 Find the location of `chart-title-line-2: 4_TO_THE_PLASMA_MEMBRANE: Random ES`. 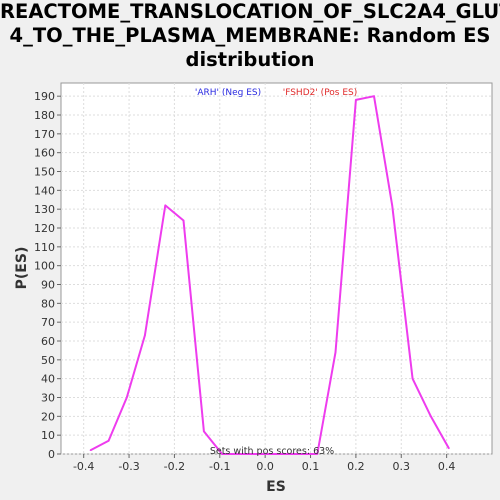

chart-title-line-2: 4_TO_THE_PLASMA_MEMBRANE: Random ES is located at coordinates (250, 35).